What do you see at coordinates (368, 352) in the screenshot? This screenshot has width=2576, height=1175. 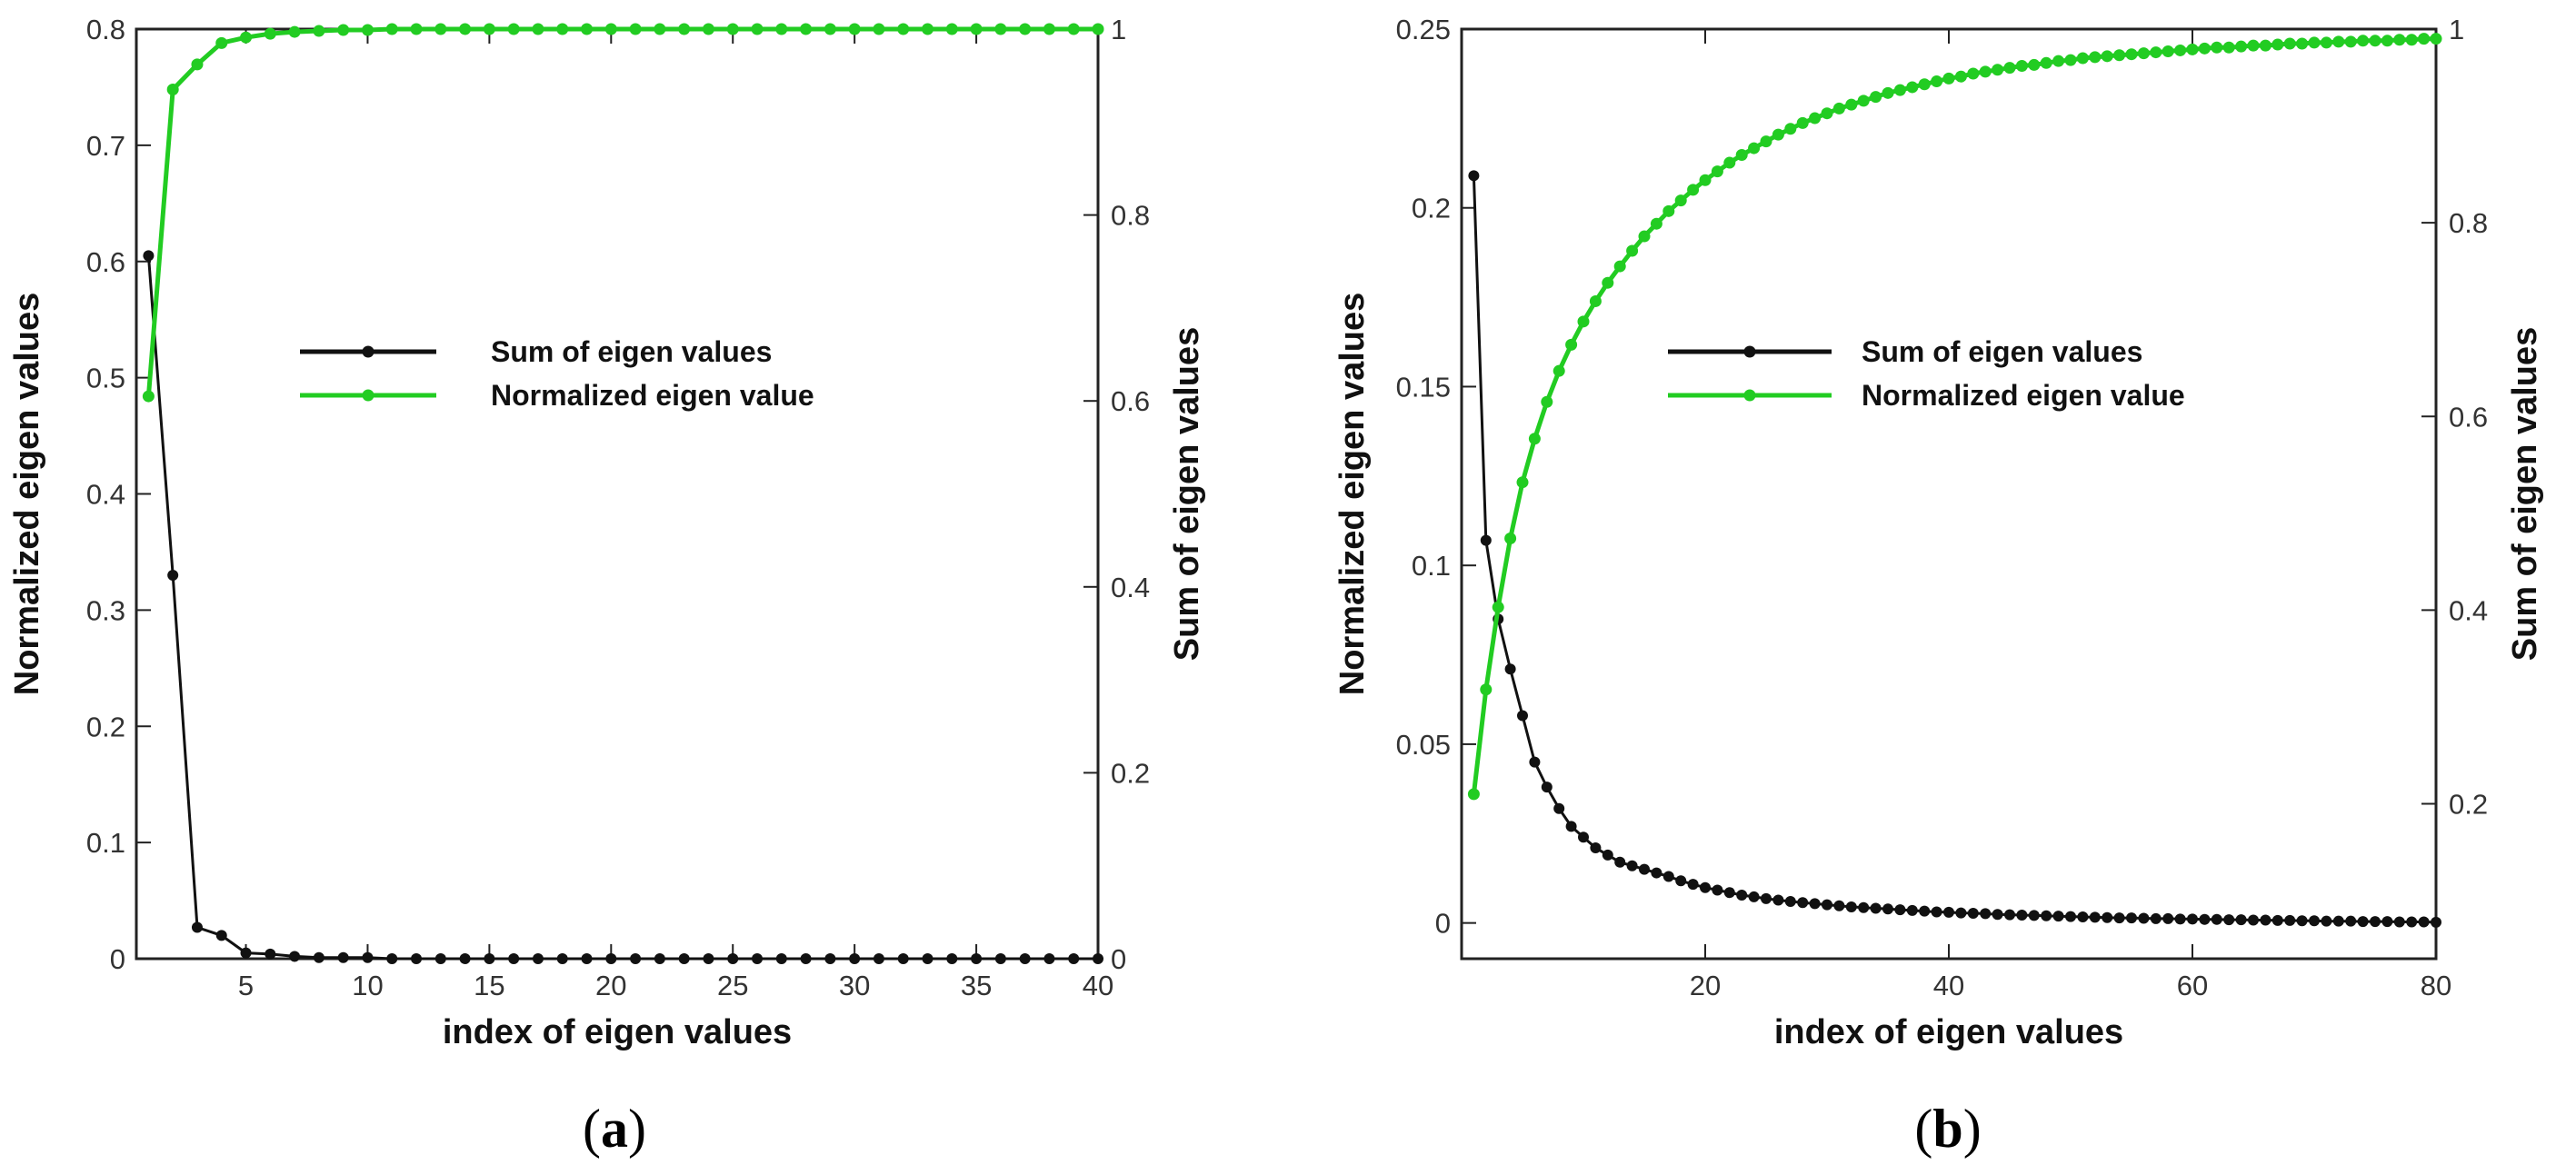 I see `legend-marker` at bounding box center [368, 352].